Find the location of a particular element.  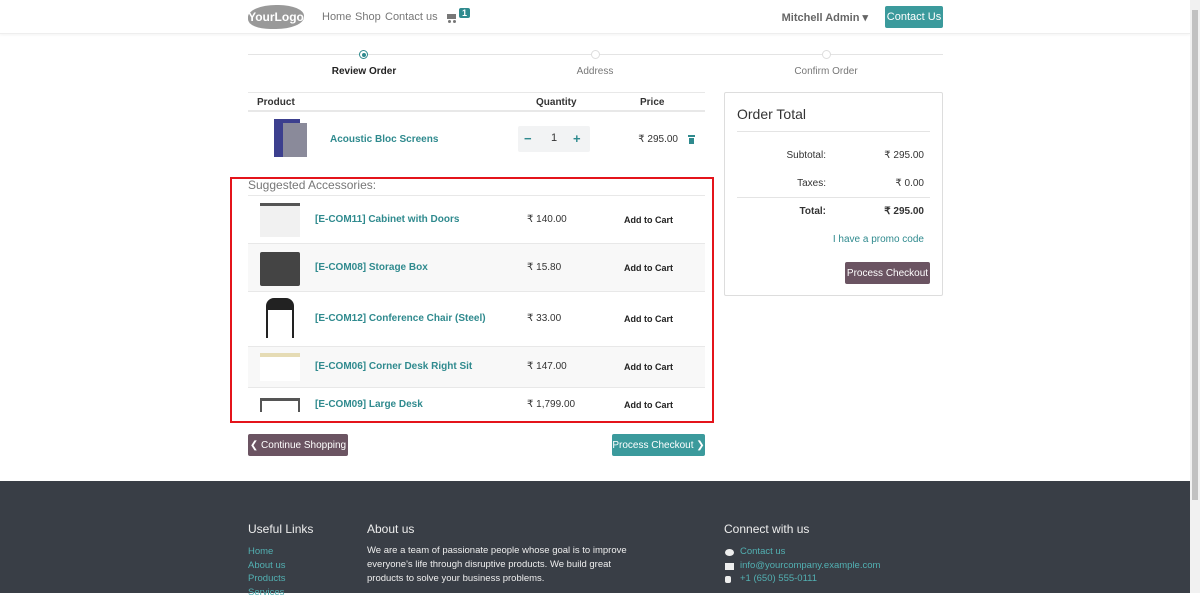

accessory-name-link: [E-COM09] Large Desk is located at coordinates (369, 404).